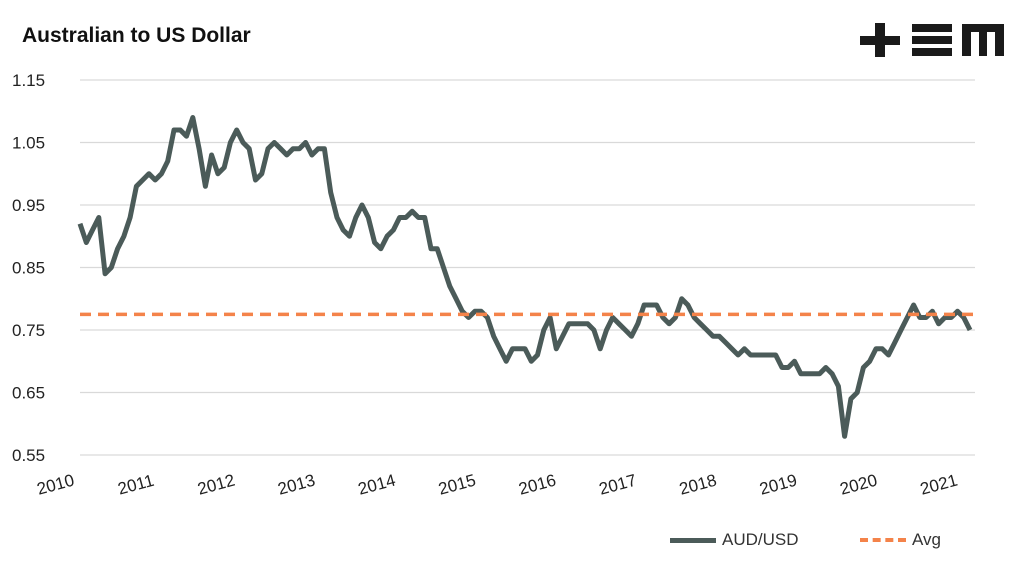  What do you see at coordinates (136, 485) in the screenshot?
I see `x-tick-label: 2011` at bounding box center [136, 485].